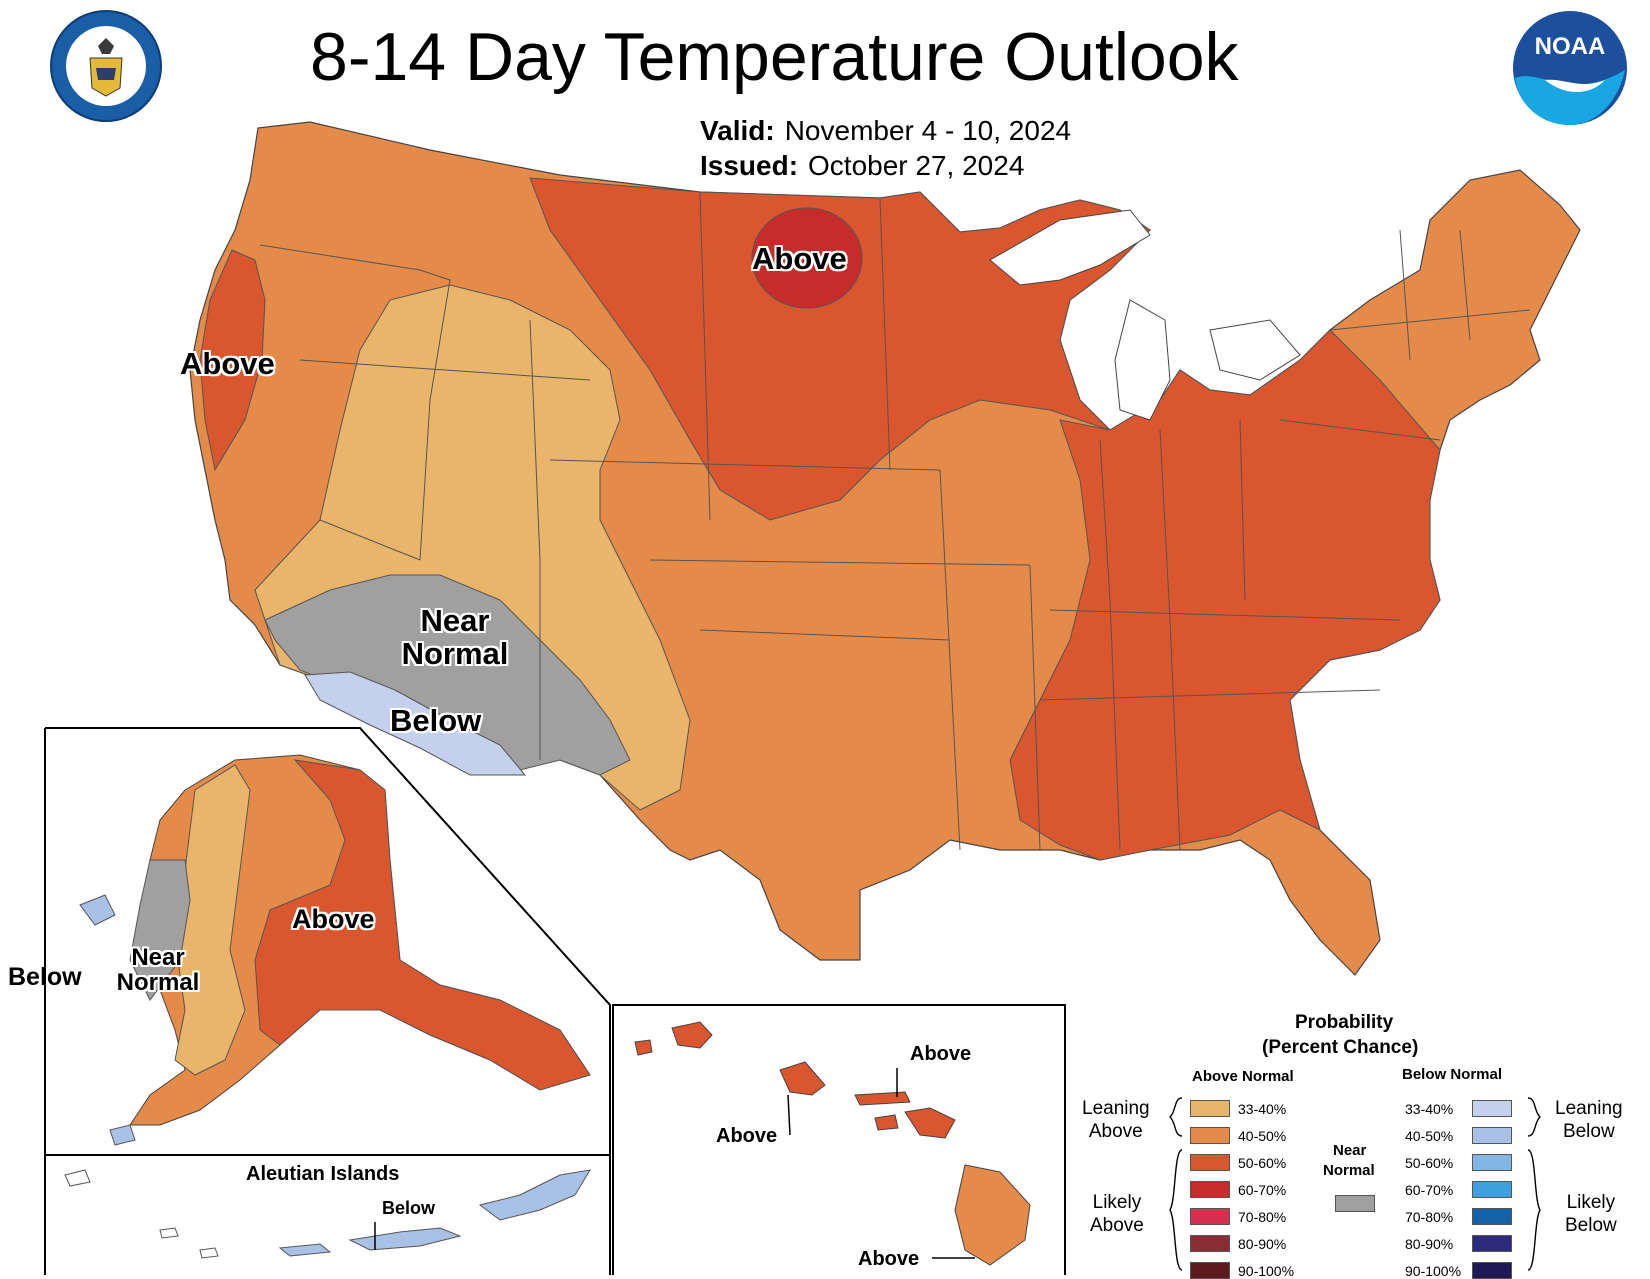 Image resolution: width=1650 pixels, height=1279 pixels. What do you see at coordinates (889, 1259) in the screenshot?
I see `hawaii-label-above-big-island: Above` at bounding box center [889, 1259].